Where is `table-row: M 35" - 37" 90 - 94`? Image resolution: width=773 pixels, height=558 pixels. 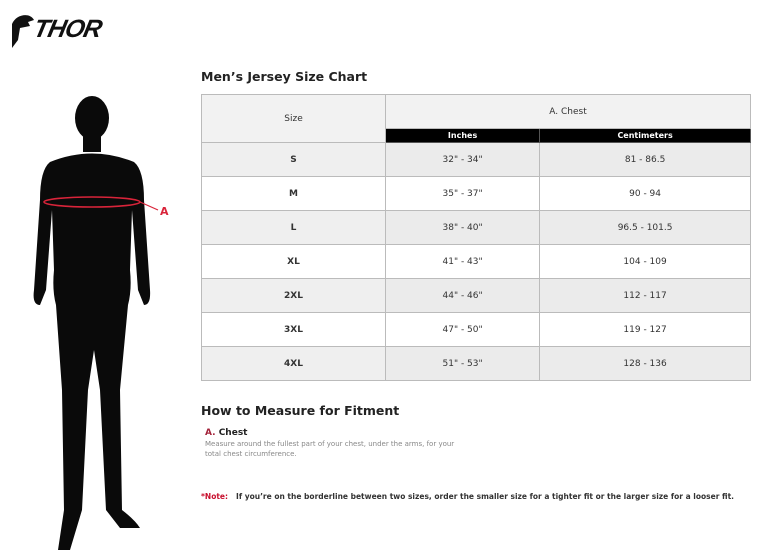
table-row: M 35" - 37" 90 - 94 is located at coordinates (476, 193).